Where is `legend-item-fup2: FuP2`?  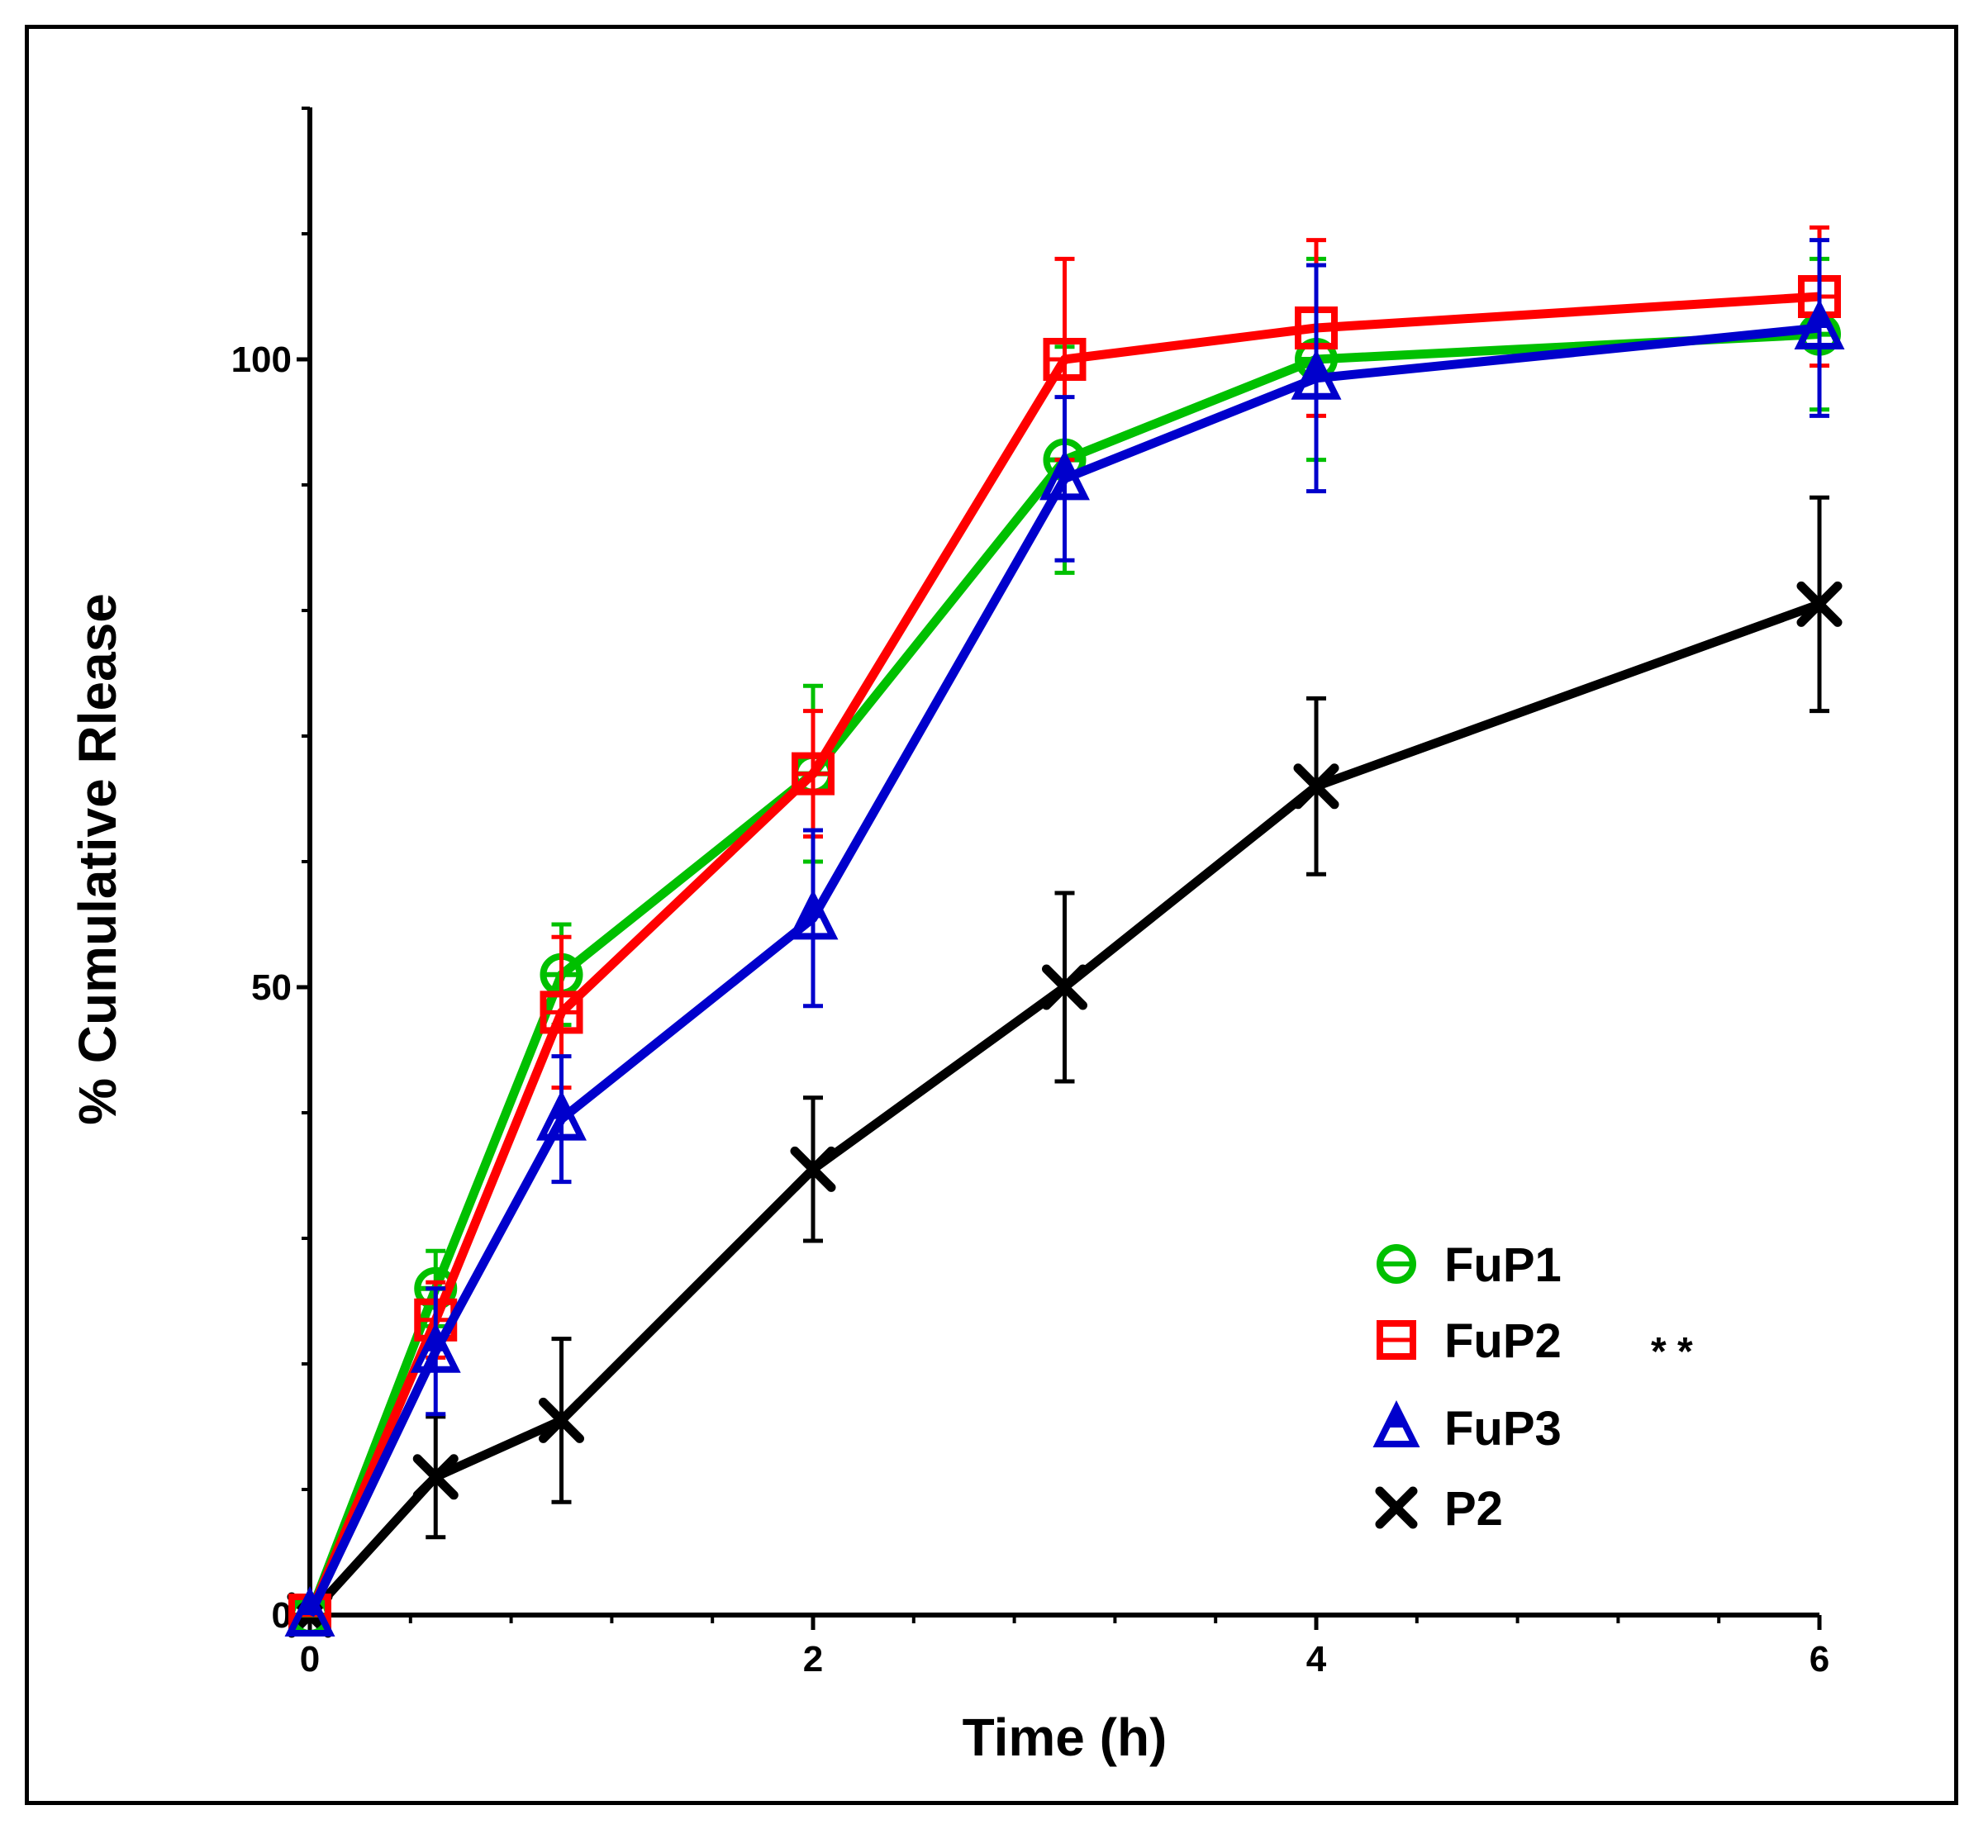
legend-item-fup2: FuP2 is located at coordinates (1470, 1341).